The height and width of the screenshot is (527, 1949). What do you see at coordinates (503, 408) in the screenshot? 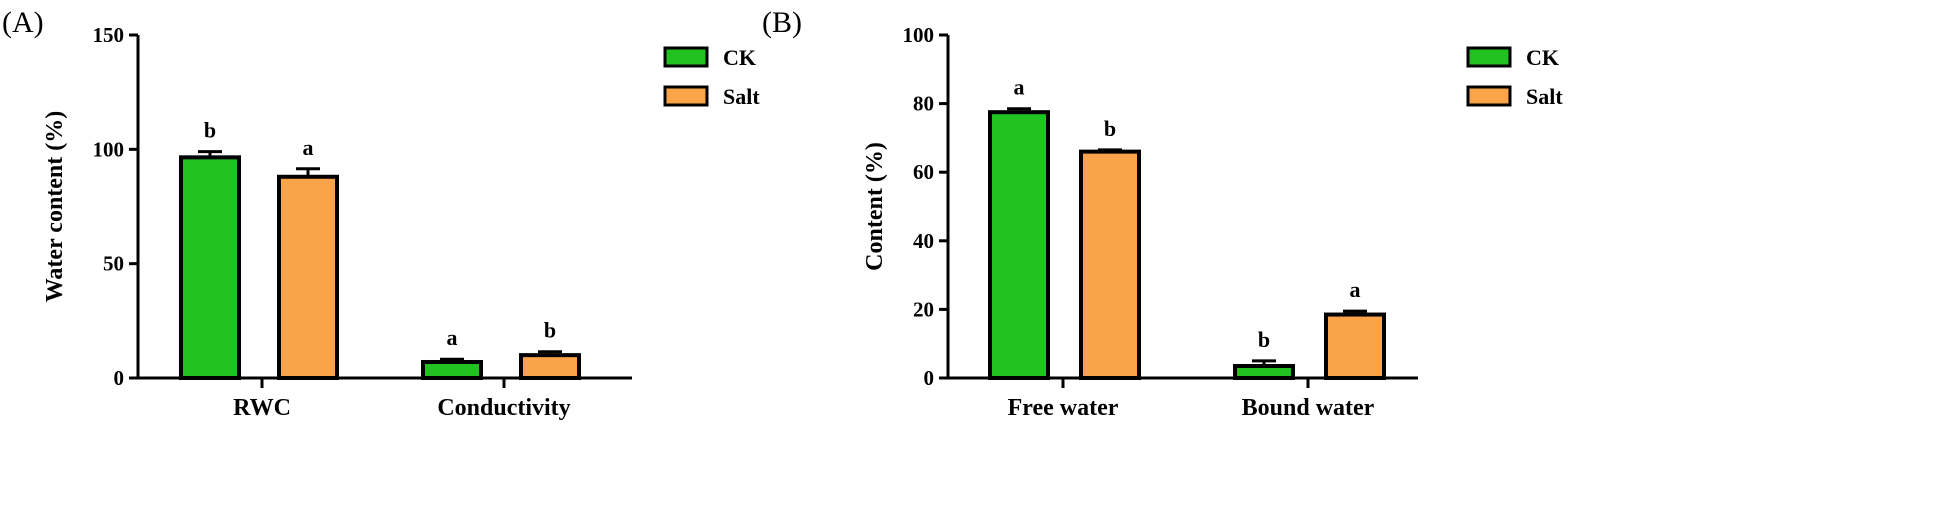
I see `x-tick-label: Conductivity` at bounding box center [503, 408].